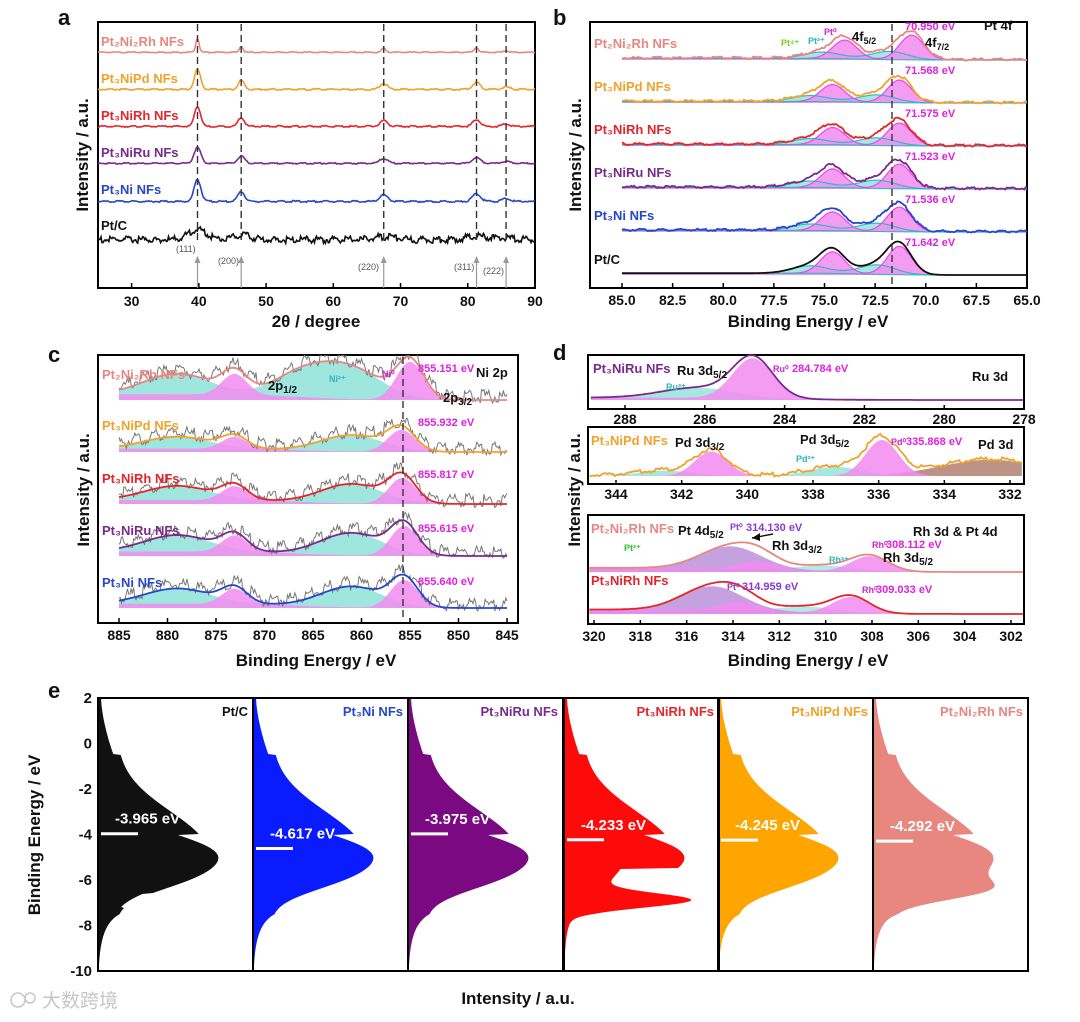 The image size is (1080, 1022). Describe the element at coordinates (131, 189) in the screenshot. I see `a-label-pt3ni: Pt₃Ni NFs` at that location.